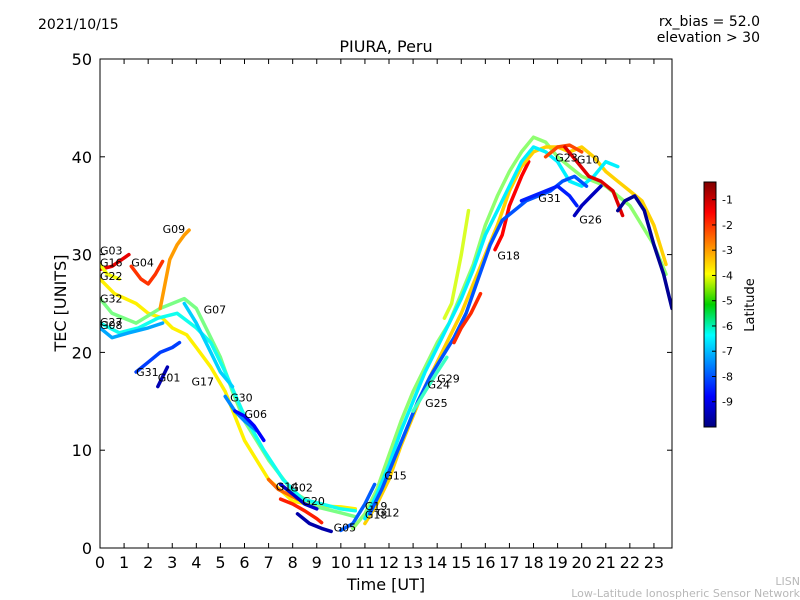 This screenshot has width=800, height=600. I want to click on satellite-label: G09, so click(174, 229).